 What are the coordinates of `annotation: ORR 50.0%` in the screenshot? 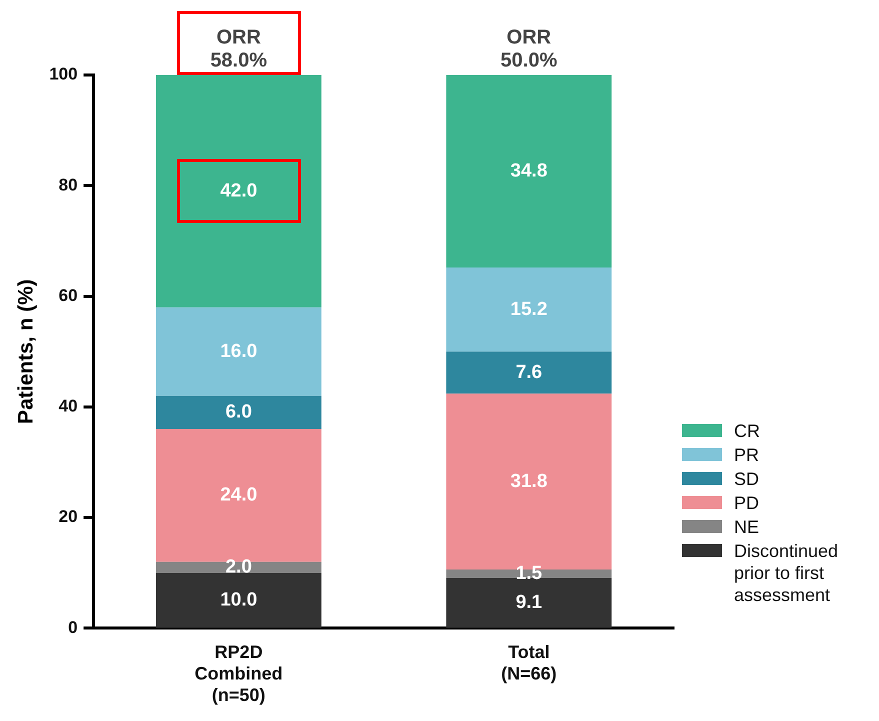 It's located at (529, 49).